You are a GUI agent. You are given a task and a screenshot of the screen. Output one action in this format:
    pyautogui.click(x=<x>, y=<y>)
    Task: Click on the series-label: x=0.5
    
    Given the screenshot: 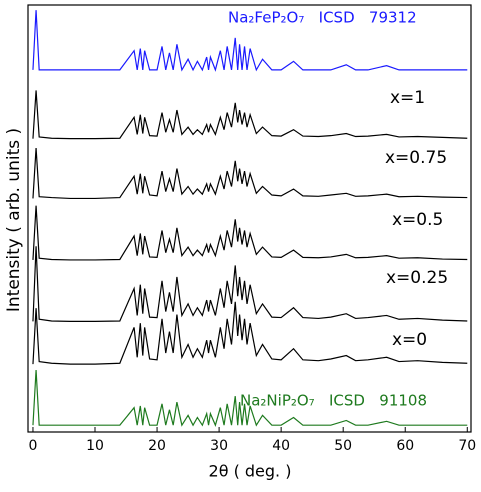 What is the action you would take?
    pyautogui.click(x=417, y=220)
    